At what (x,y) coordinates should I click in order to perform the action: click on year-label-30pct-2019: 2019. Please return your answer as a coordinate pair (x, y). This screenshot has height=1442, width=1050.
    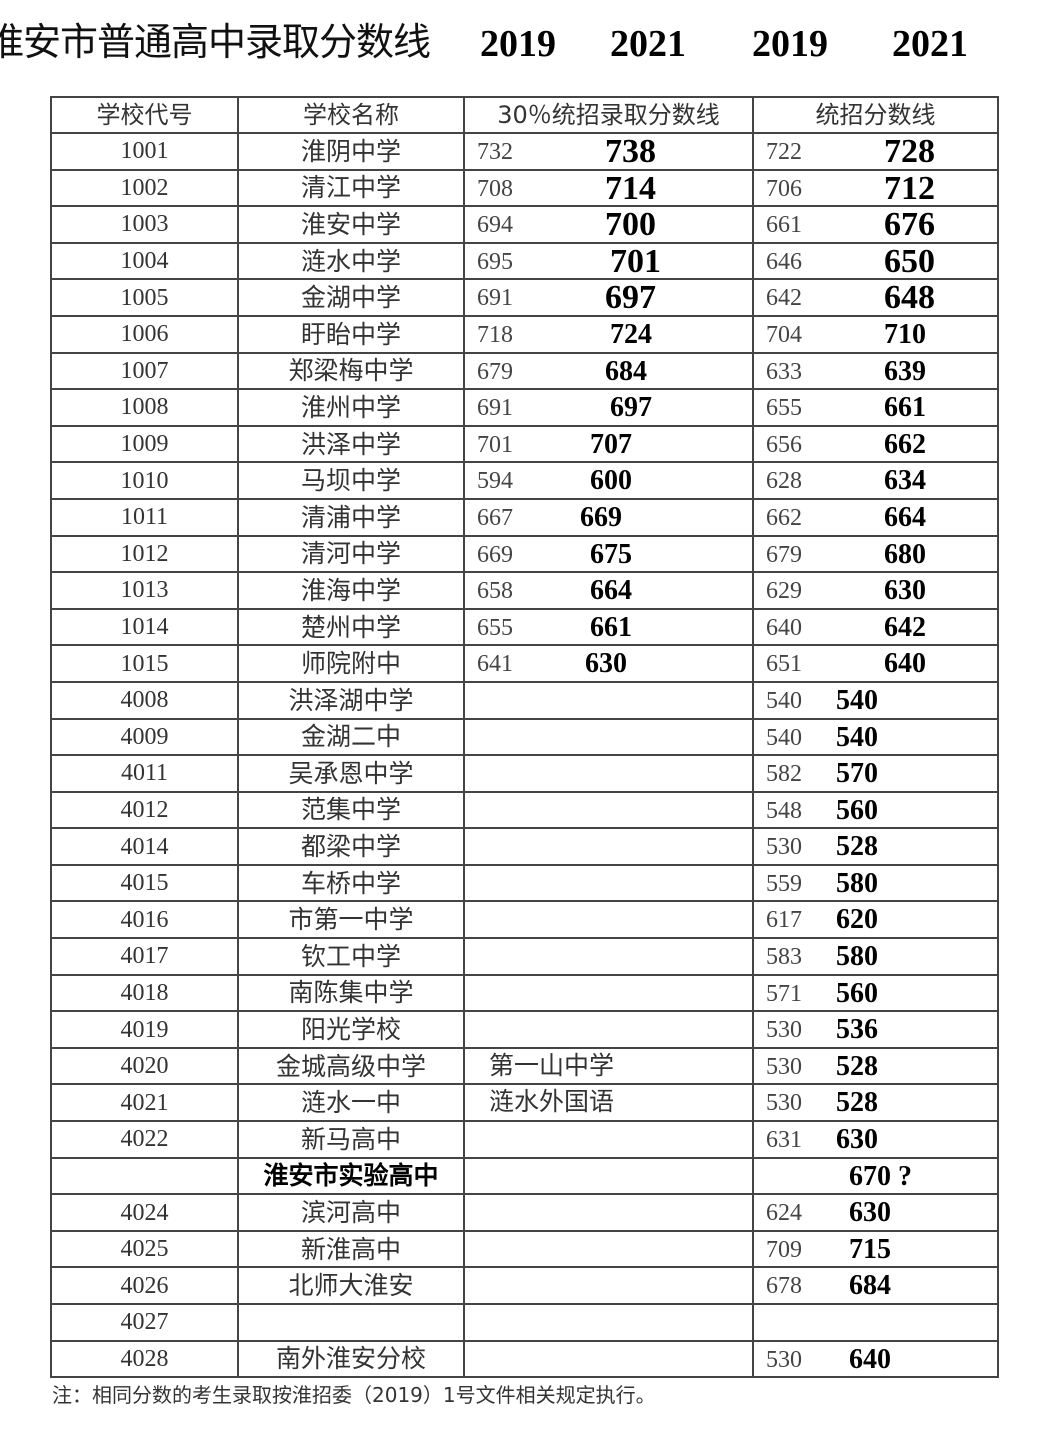
    Looking at the image, I should click on (518, 44).